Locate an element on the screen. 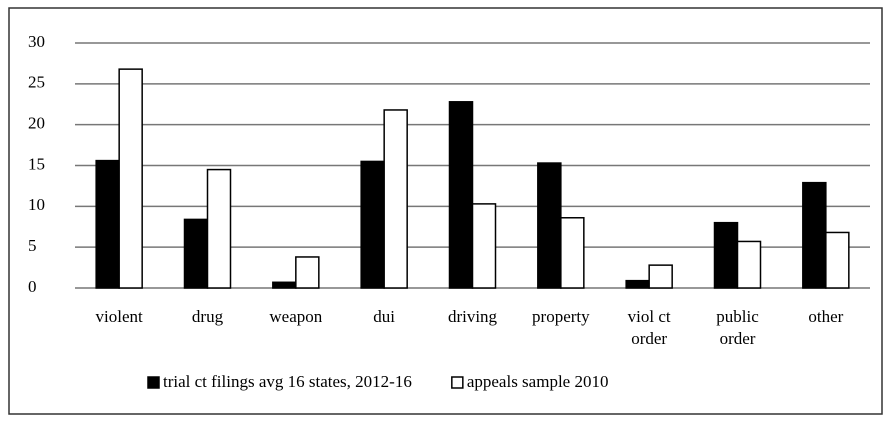 This screenshot has height=427, width=888. y-tick-label: 10 is located at coordinates (36, 204).